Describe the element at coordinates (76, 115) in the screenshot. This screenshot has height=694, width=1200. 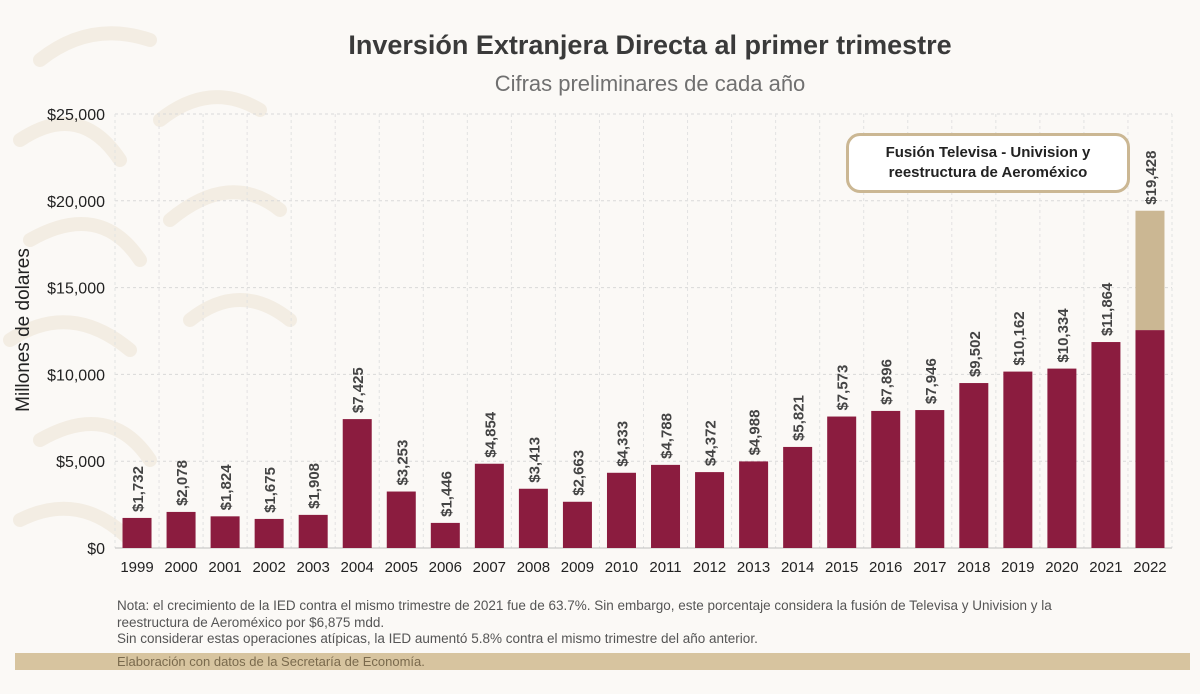
I see `y-tick-label: $25,000` at that location.